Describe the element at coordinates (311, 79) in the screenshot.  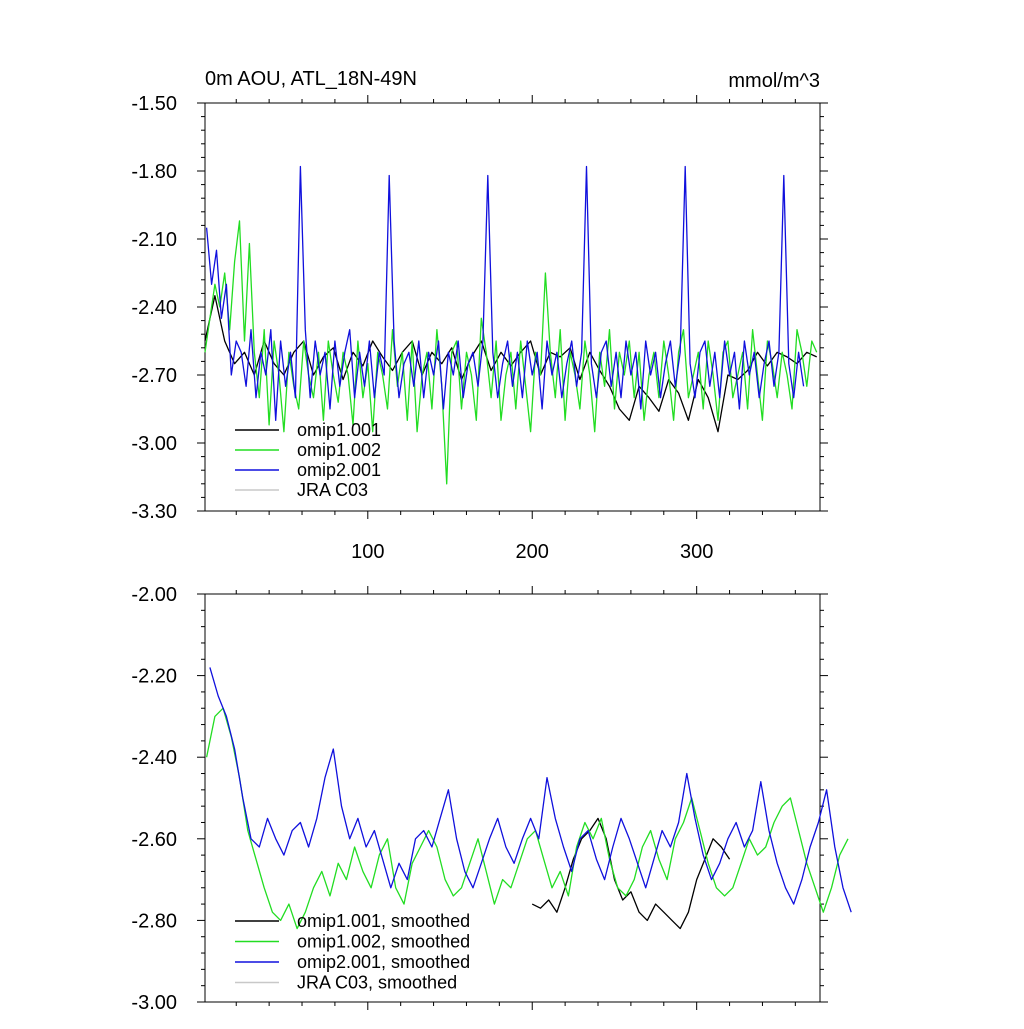
I see `top-chart-title: 0m AOU, ATL_18N-49N` at that location.